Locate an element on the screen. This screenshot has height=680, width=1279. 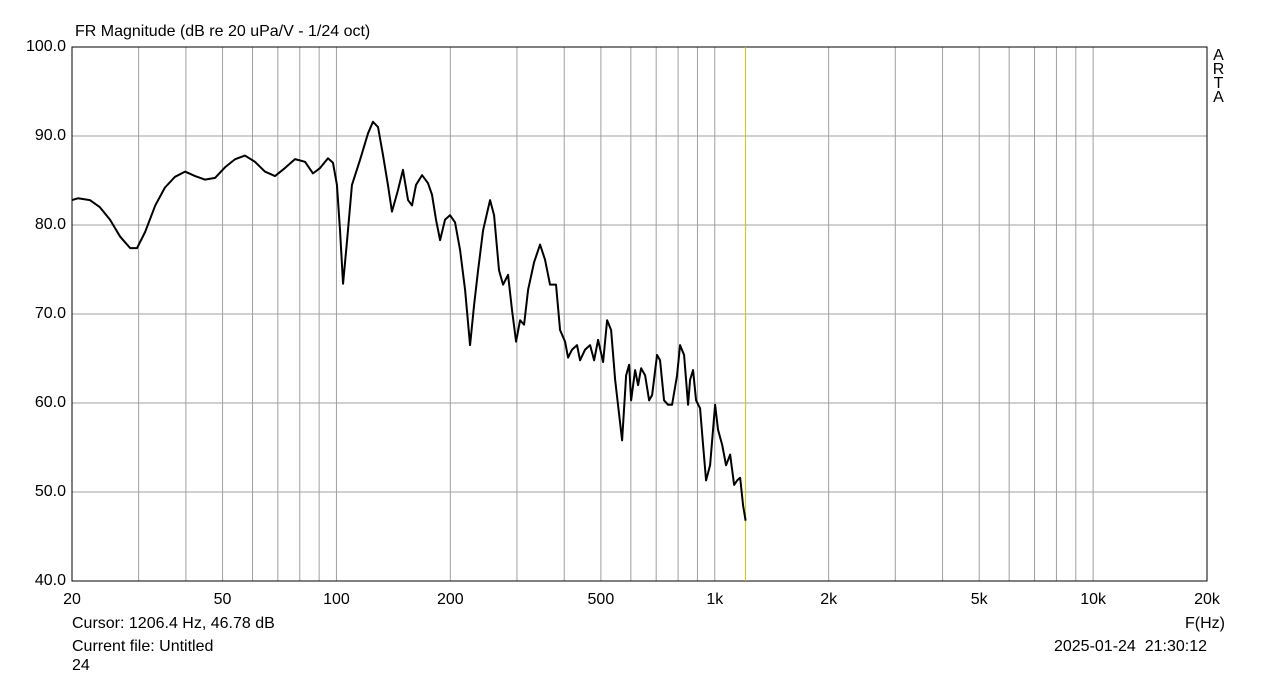
y-tick-label: 90.0 is located at coordinates (50, 135).